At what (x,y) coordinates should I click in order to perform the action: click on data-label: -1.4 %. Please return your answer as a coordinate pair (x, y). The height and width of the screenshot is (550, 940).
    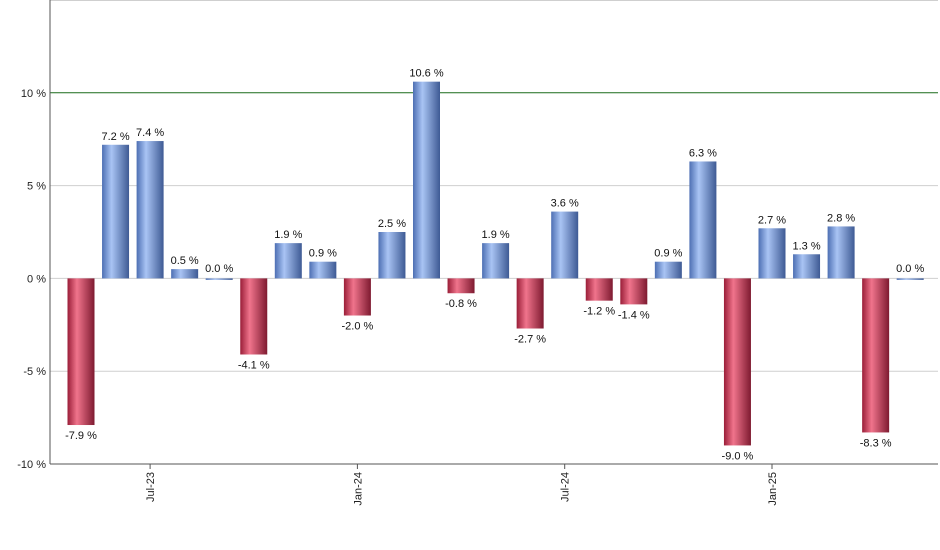
    Looking at the image, I should click on (634, 315).